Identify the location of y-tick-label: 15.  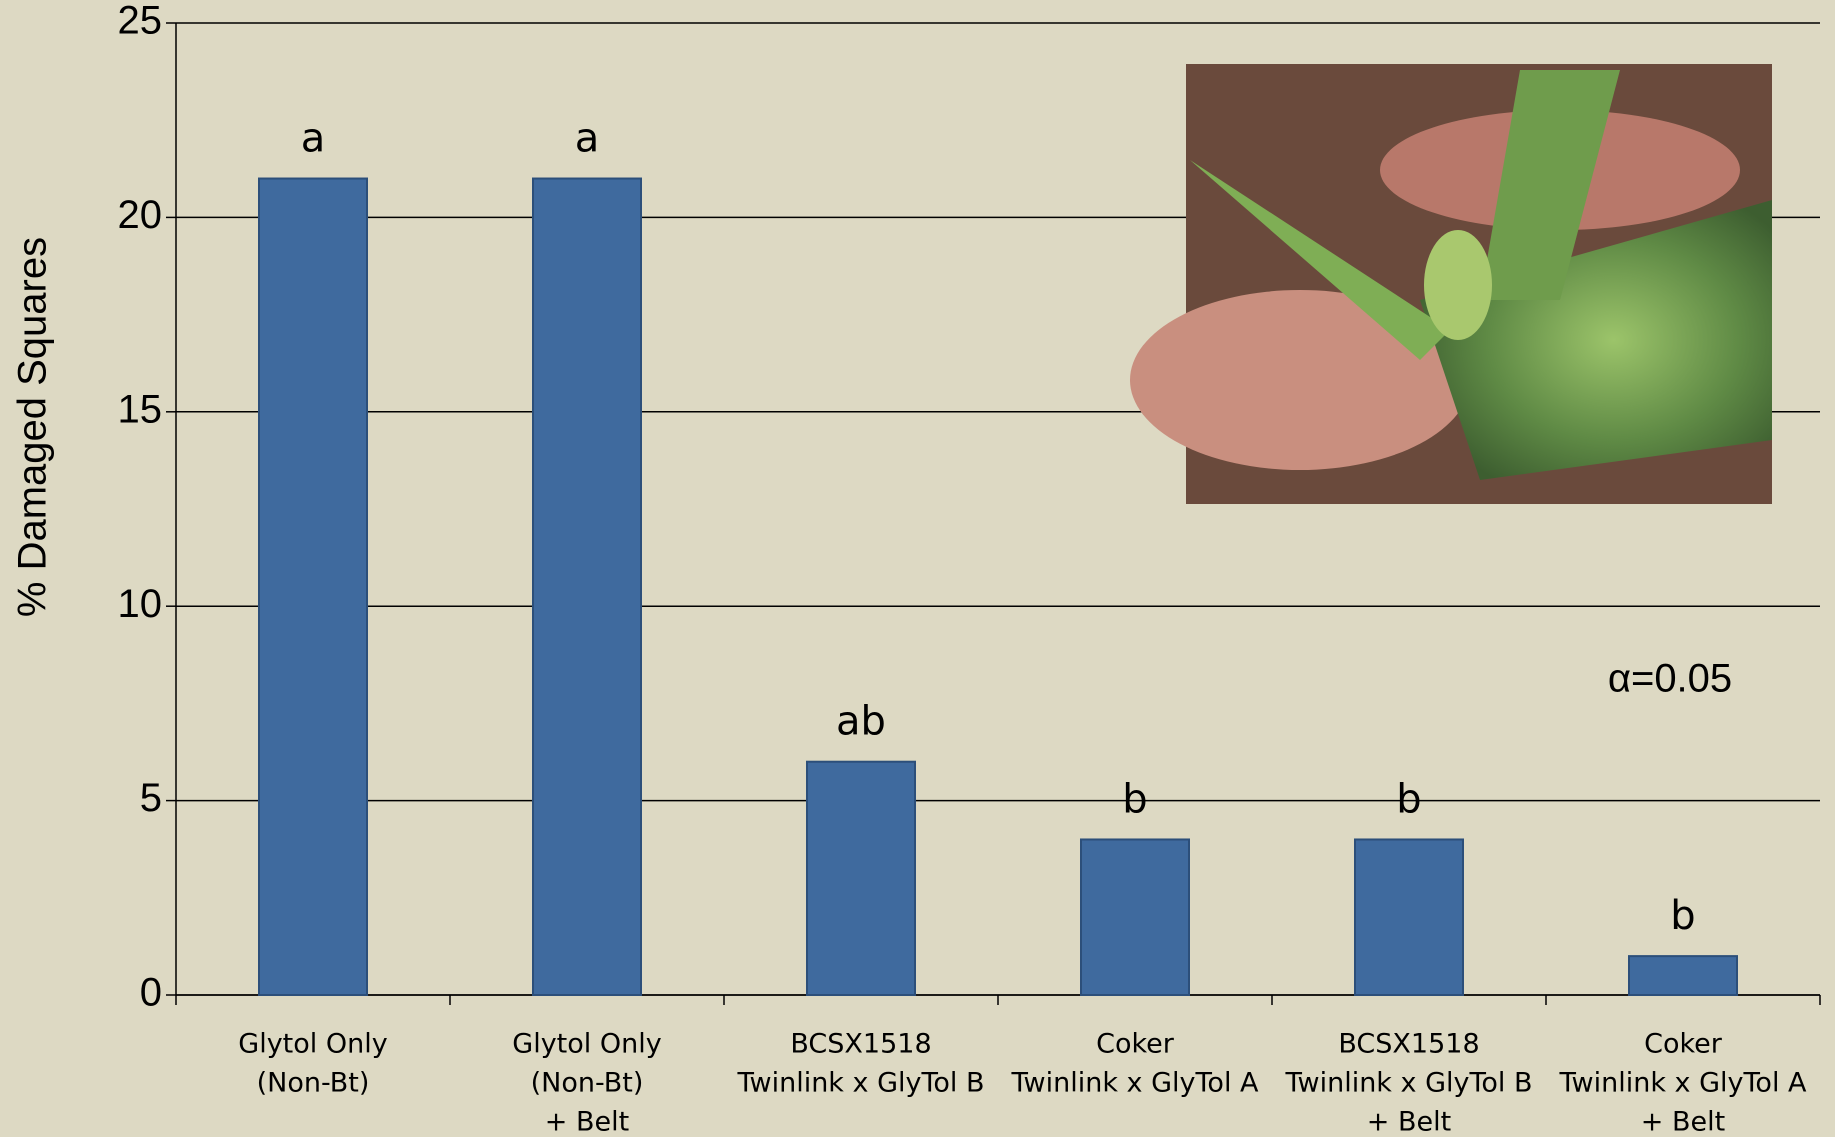
(140, 409).